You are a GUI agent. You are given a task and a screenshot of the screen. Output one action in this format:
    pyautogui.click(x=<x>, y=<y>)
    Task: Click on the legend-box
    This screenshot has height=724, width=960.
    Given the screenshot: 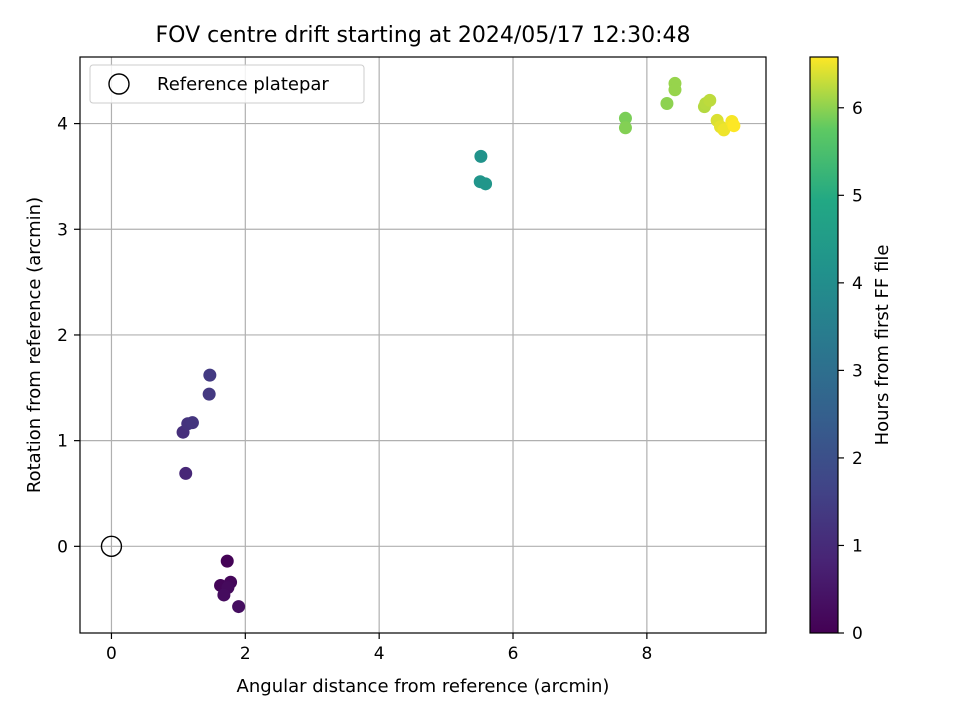 What is the action you would take?
    pyautogui.click(x=227, y=84)
    